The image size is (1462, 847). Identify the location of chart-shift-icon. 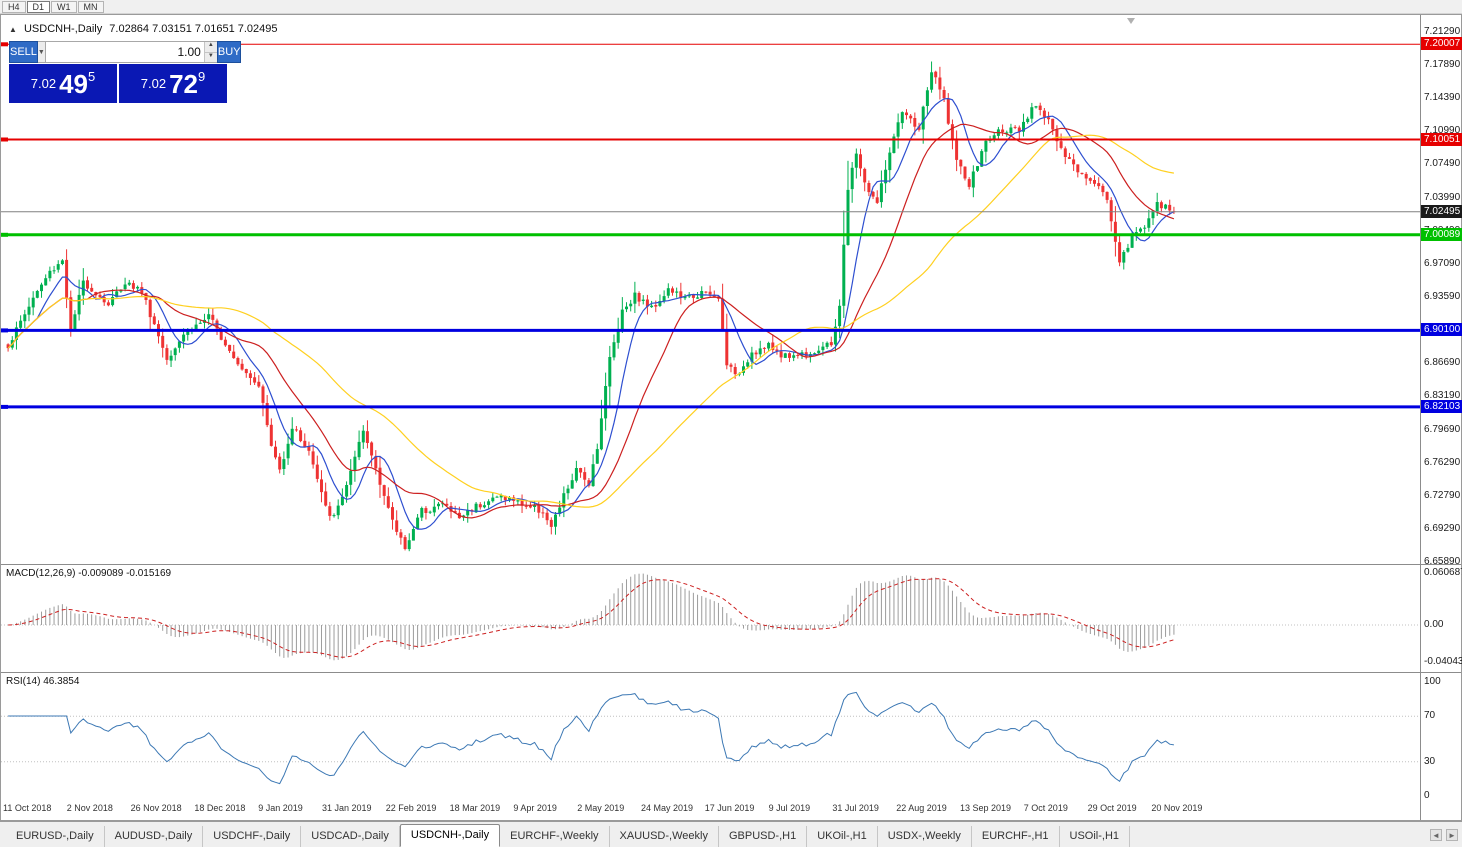
(1131, 21).